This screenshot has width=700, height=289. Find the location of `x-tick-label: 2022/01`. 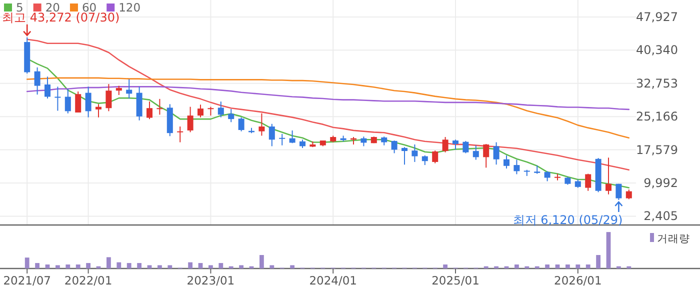

x-tick-label: 2022/01 is located at coordinates (88, 281).